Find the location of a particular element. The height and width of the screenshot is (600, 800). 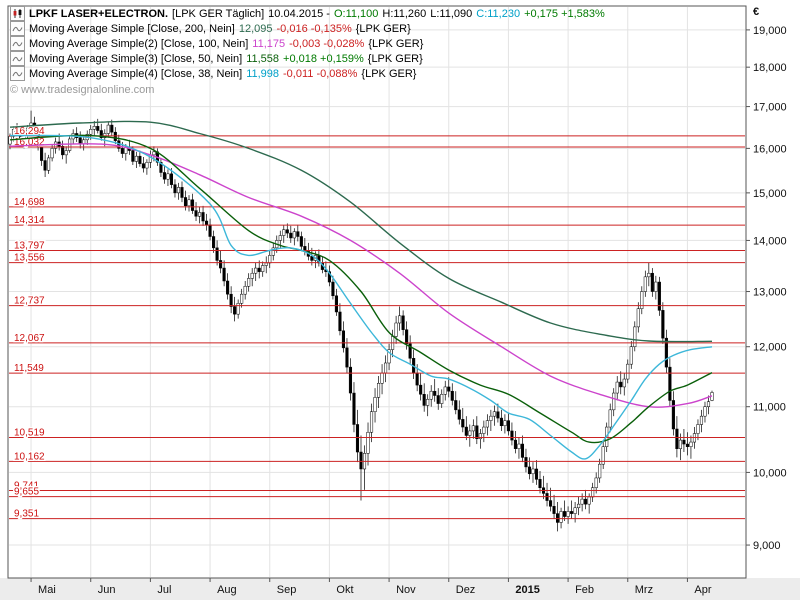

indicator-tag: {LPK GER} is located at coordinates (396, 43).